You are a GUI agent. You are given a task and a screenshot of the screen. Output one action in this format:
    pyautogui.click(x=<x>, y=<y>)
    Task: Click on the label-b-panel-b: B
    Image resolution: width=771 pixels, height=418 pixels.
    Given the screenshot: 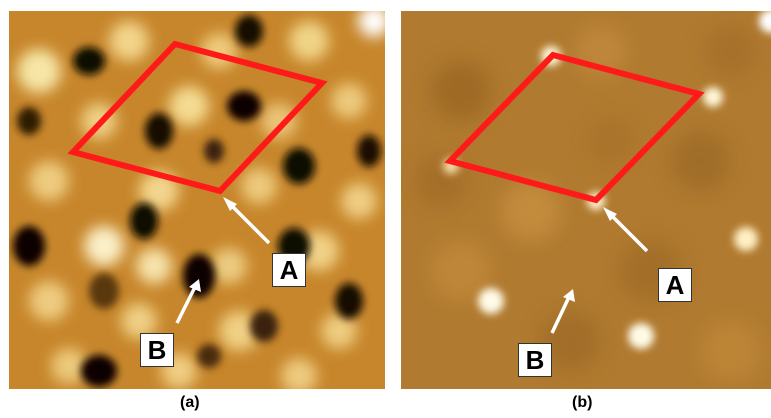 What is the action you would take?
    pyautogui.click(x=535, y=360)
    